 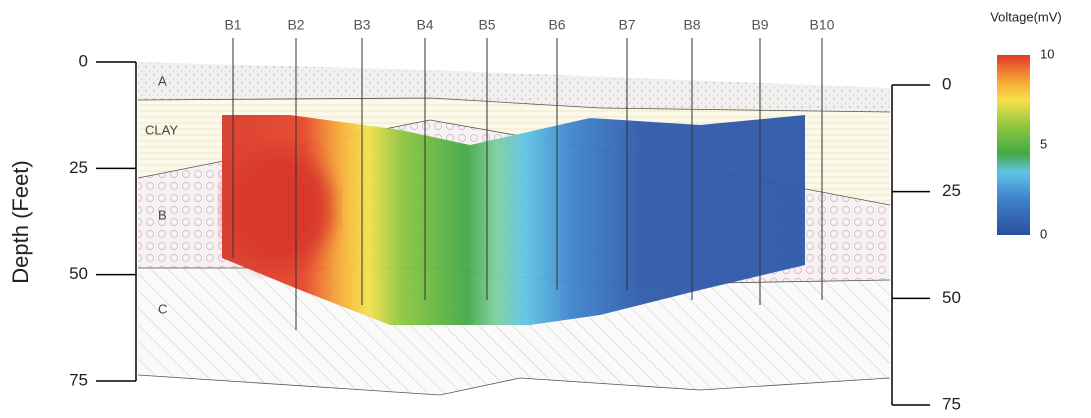 What do you see at coordinates (162, 214) in the screenshot?
I see `layer-label: B` at bounding box center [162, 214].